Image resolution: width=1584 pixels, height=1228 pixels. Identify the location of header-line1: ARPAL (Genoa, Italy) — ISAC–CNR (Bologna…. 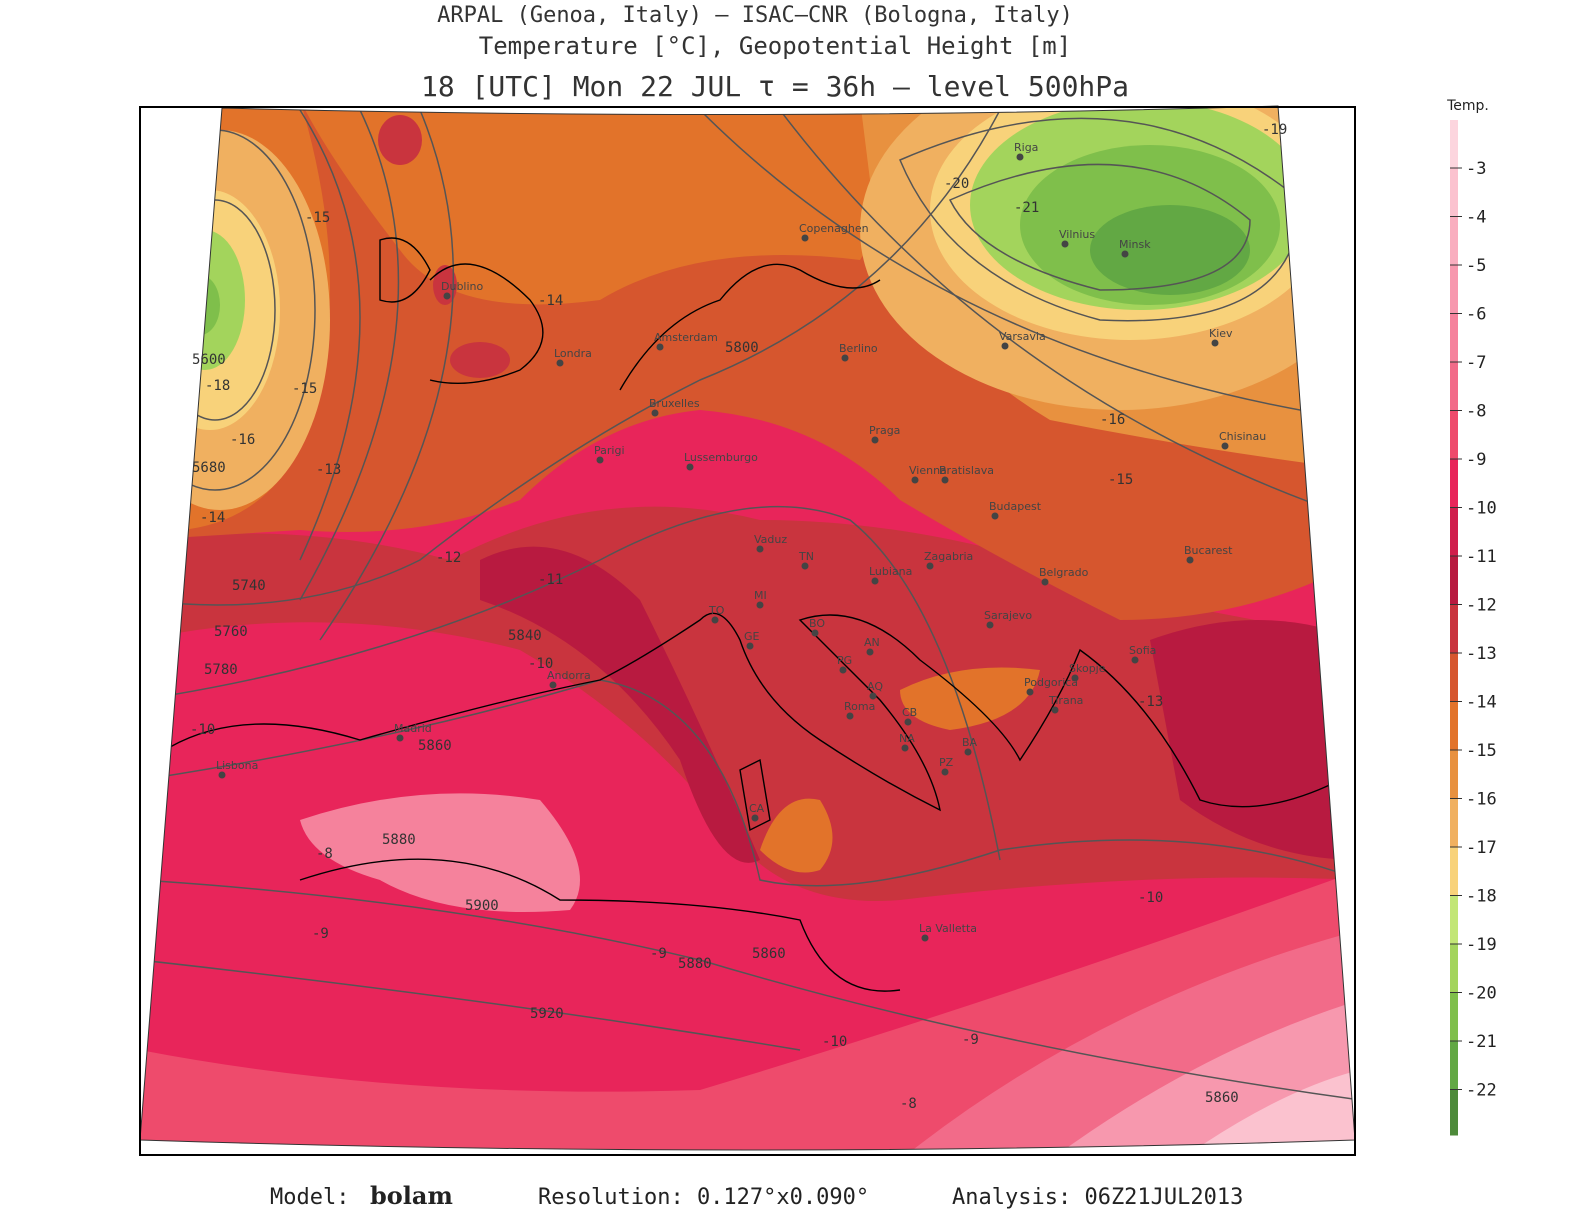
(755, 15).